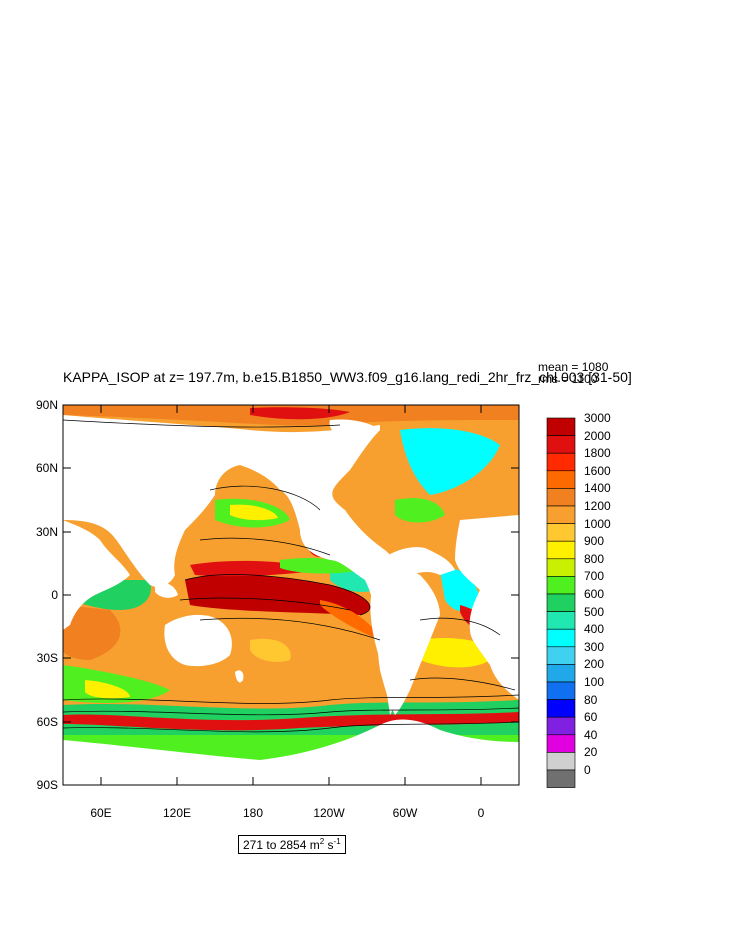  What do you see at coordinates (107, 689) in the screenshot?
I see `south-indian-yellow` at bounding box center [107, 689].